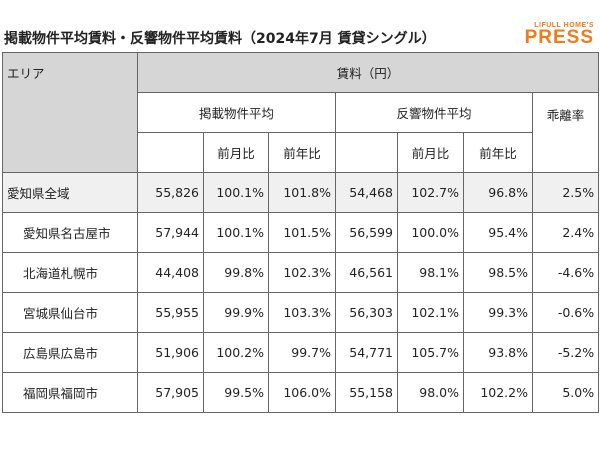 The width and height of the screenshot is (600, 450). What do you see at coordinates (170, 352) in the screenshot?
I see `value-cell: 51,906` at bounding box center [170, 352].